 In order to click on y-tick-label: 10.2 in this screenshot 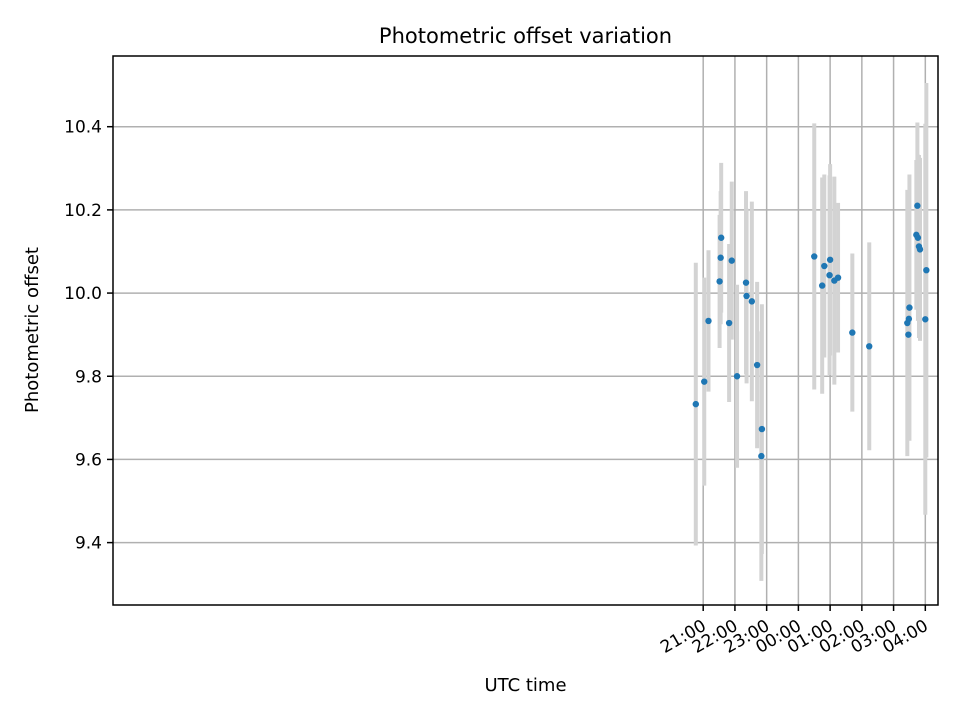, I will do `click(83, 211)`.